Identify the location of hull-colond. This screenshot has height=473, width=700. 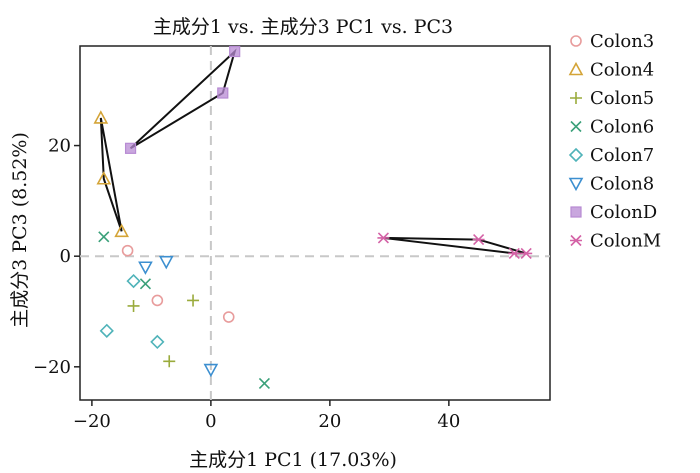
(183, 99).